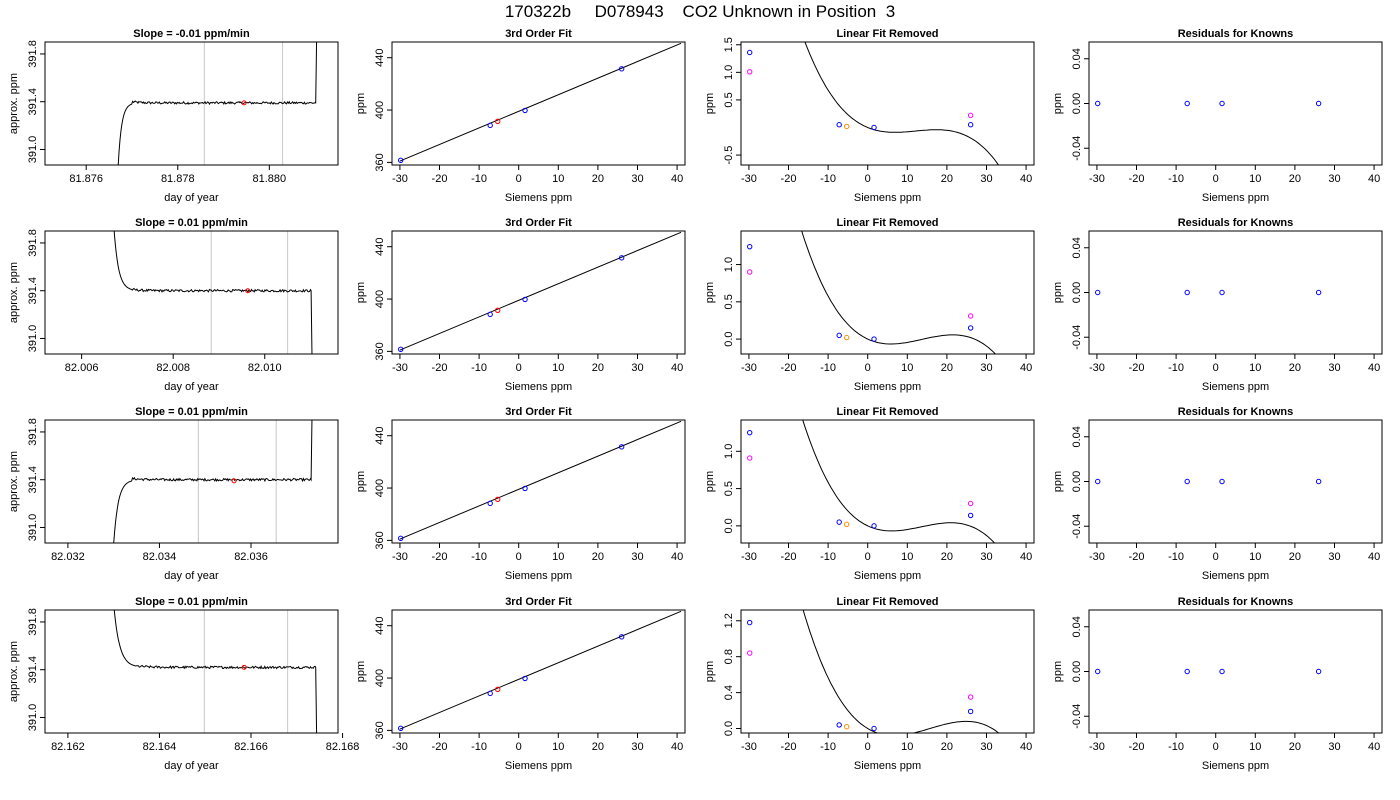 This screenshot has height=800, width=1400. I want to click on y-tick-label: -0.04, so click(1077, 526).